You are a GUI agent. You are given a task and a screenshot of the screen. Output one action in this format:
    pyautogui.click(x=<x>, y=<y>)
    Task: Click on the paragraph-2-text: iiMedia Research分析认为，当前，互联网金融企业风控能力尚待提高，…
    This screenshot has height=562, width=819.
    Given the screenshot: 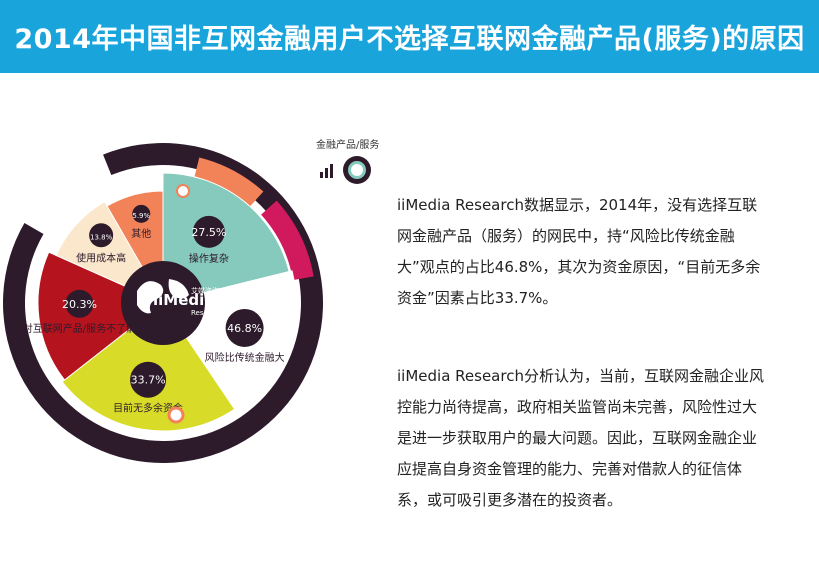 What is the action you would take?
    pyautogui.click(x=580, y=438)
    